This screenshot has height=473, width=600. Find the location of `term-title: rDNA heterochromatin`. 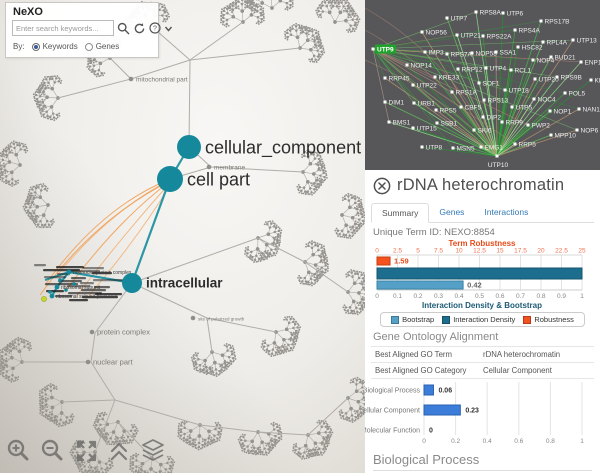

term-title: rDNA heterochromatin is located at coordinates (481, 185).